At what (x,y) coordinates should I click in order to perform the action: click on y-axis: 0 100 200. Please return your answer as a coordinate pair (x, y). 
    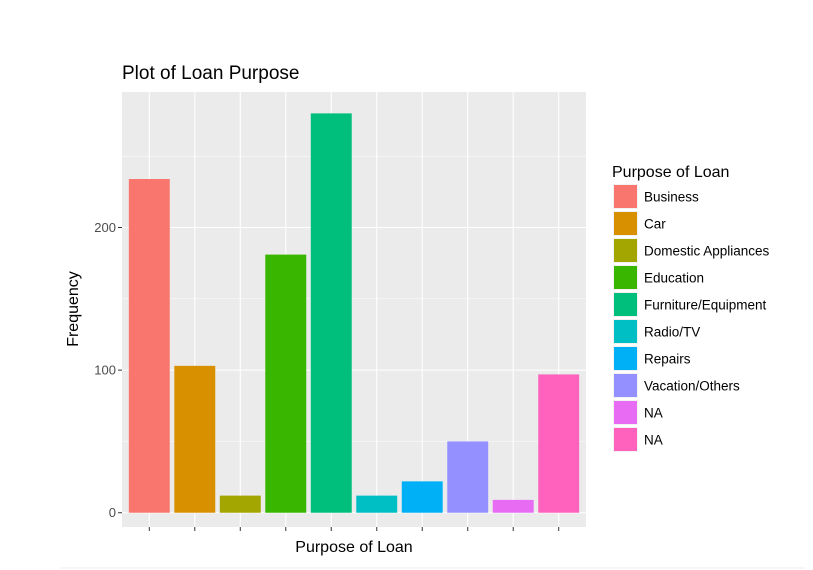
    Looking at the image, I should click on (108, 370).